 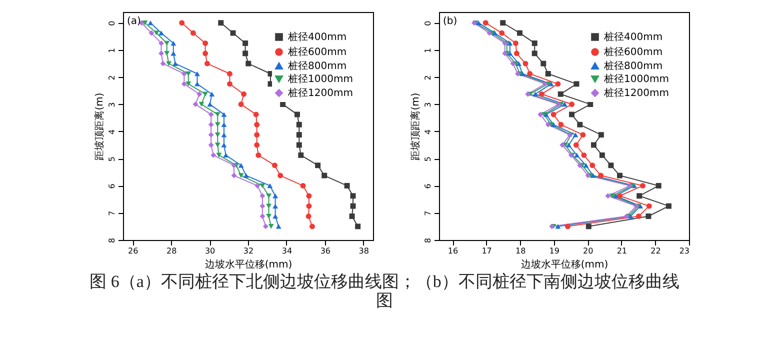 I want to click on y-tick-label: 4, so click(x=112, y=131).